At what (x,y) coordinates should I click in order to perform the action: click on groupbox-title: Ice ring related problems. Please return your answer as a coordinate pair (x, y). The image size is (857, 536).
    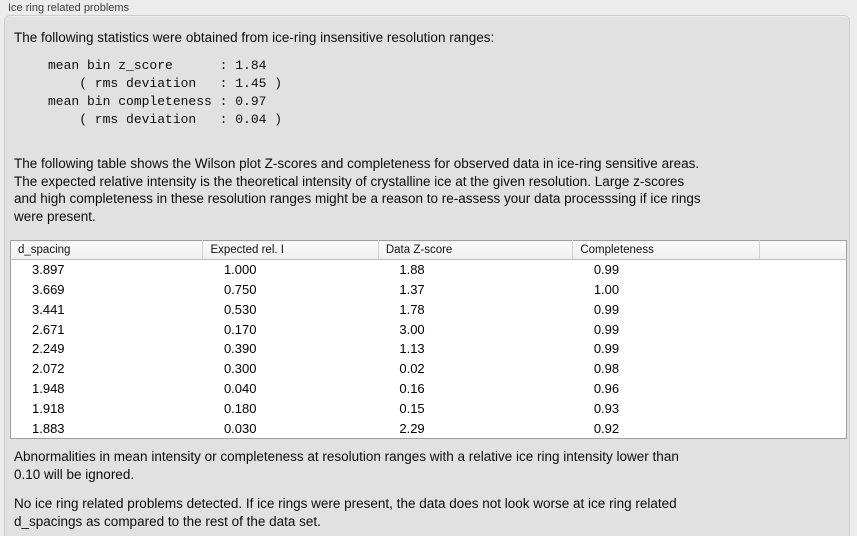
    Looking at the image, I should click on (69, 8).